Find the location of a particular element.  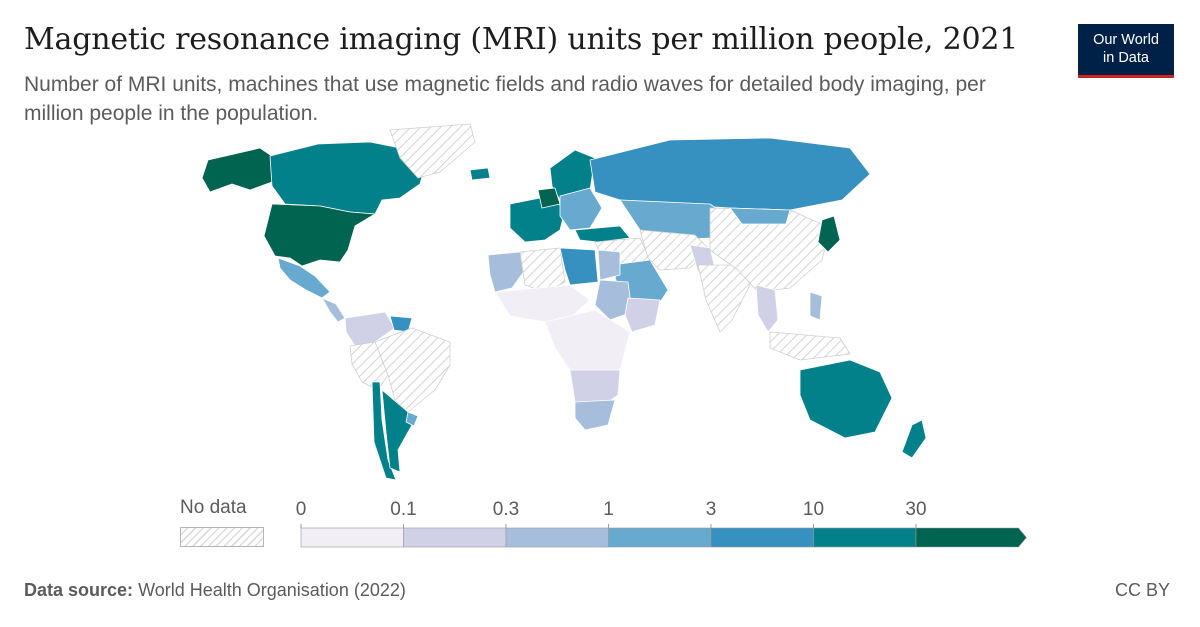

legend-no-data-label: No data is located at coordinates (213, 507).